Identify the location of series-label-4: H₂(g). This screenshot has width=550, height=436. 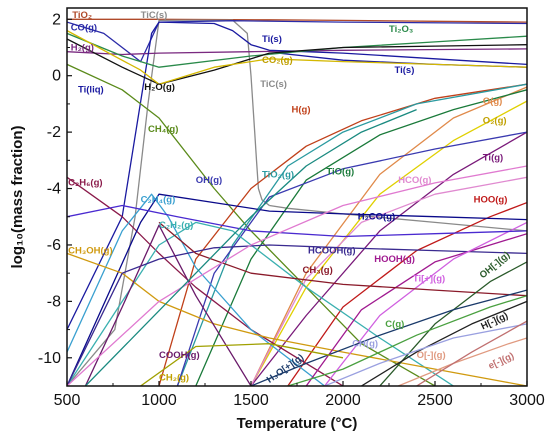
(82, 47).